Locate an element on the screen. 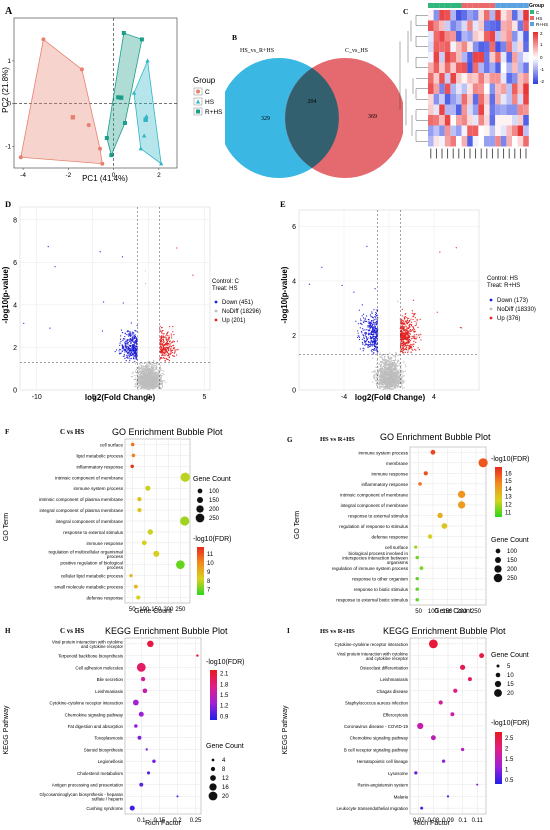 This screenshot has height=830, width=550. color-bar-label: 1.8 is located at coordinates (224, 685).